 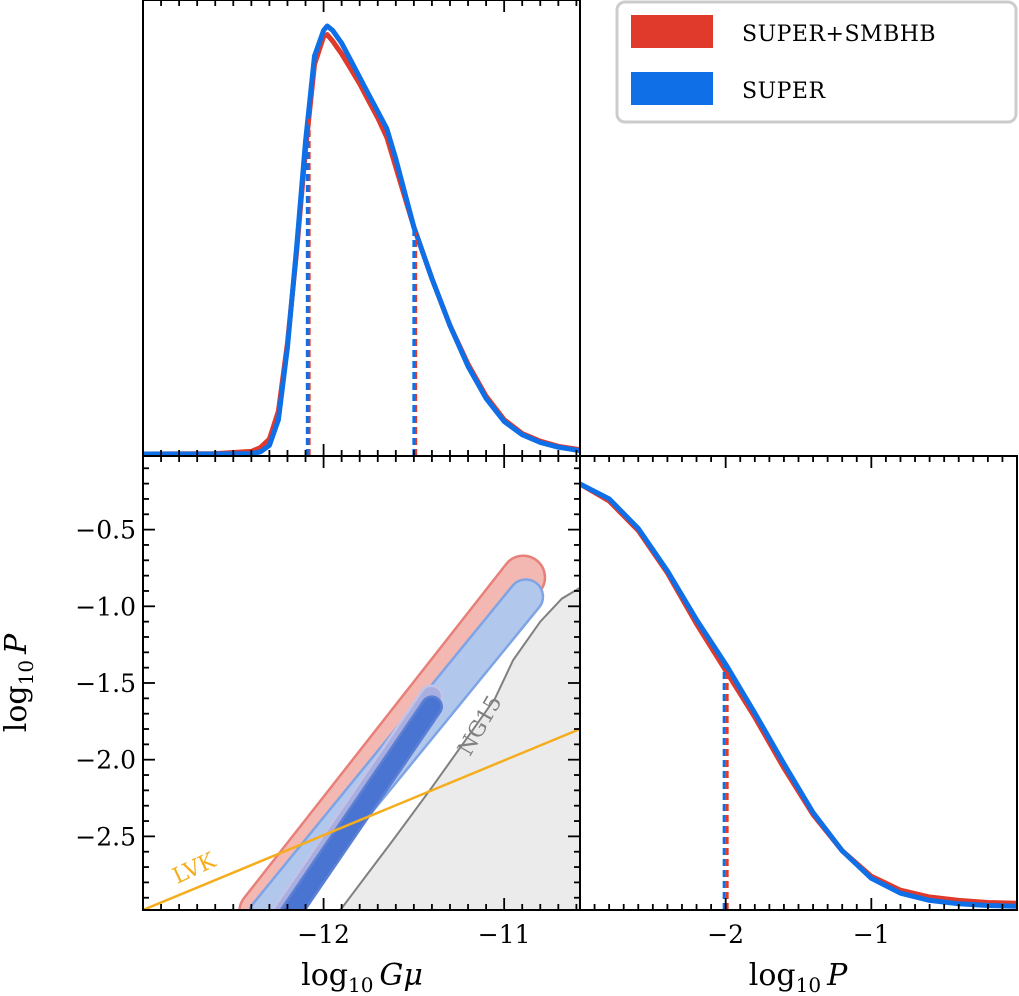 What do you see at coordinates (105, 683) in the screenshot?
I see `y-p-tick-label: −1.5` at bounding box center [105, 683].